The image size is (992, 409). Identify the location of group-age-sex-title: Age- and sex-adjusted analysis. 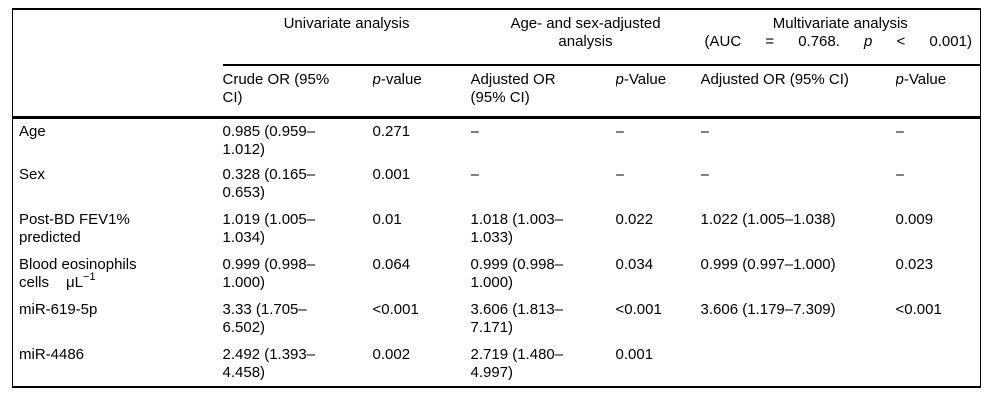
(585, 32).